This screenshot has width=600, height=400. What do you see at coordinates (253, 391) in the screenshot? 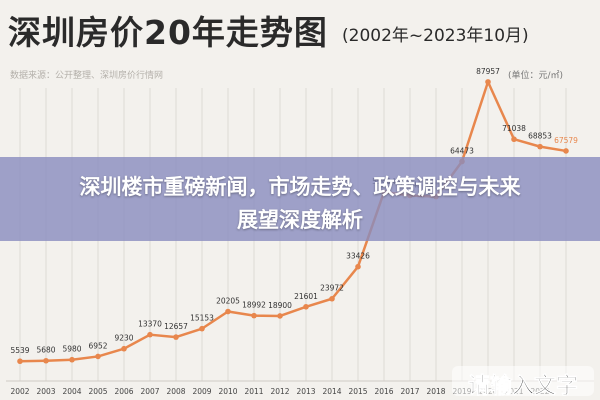
I see `x-tick-label: 2011` at bounding box center [253, 391].